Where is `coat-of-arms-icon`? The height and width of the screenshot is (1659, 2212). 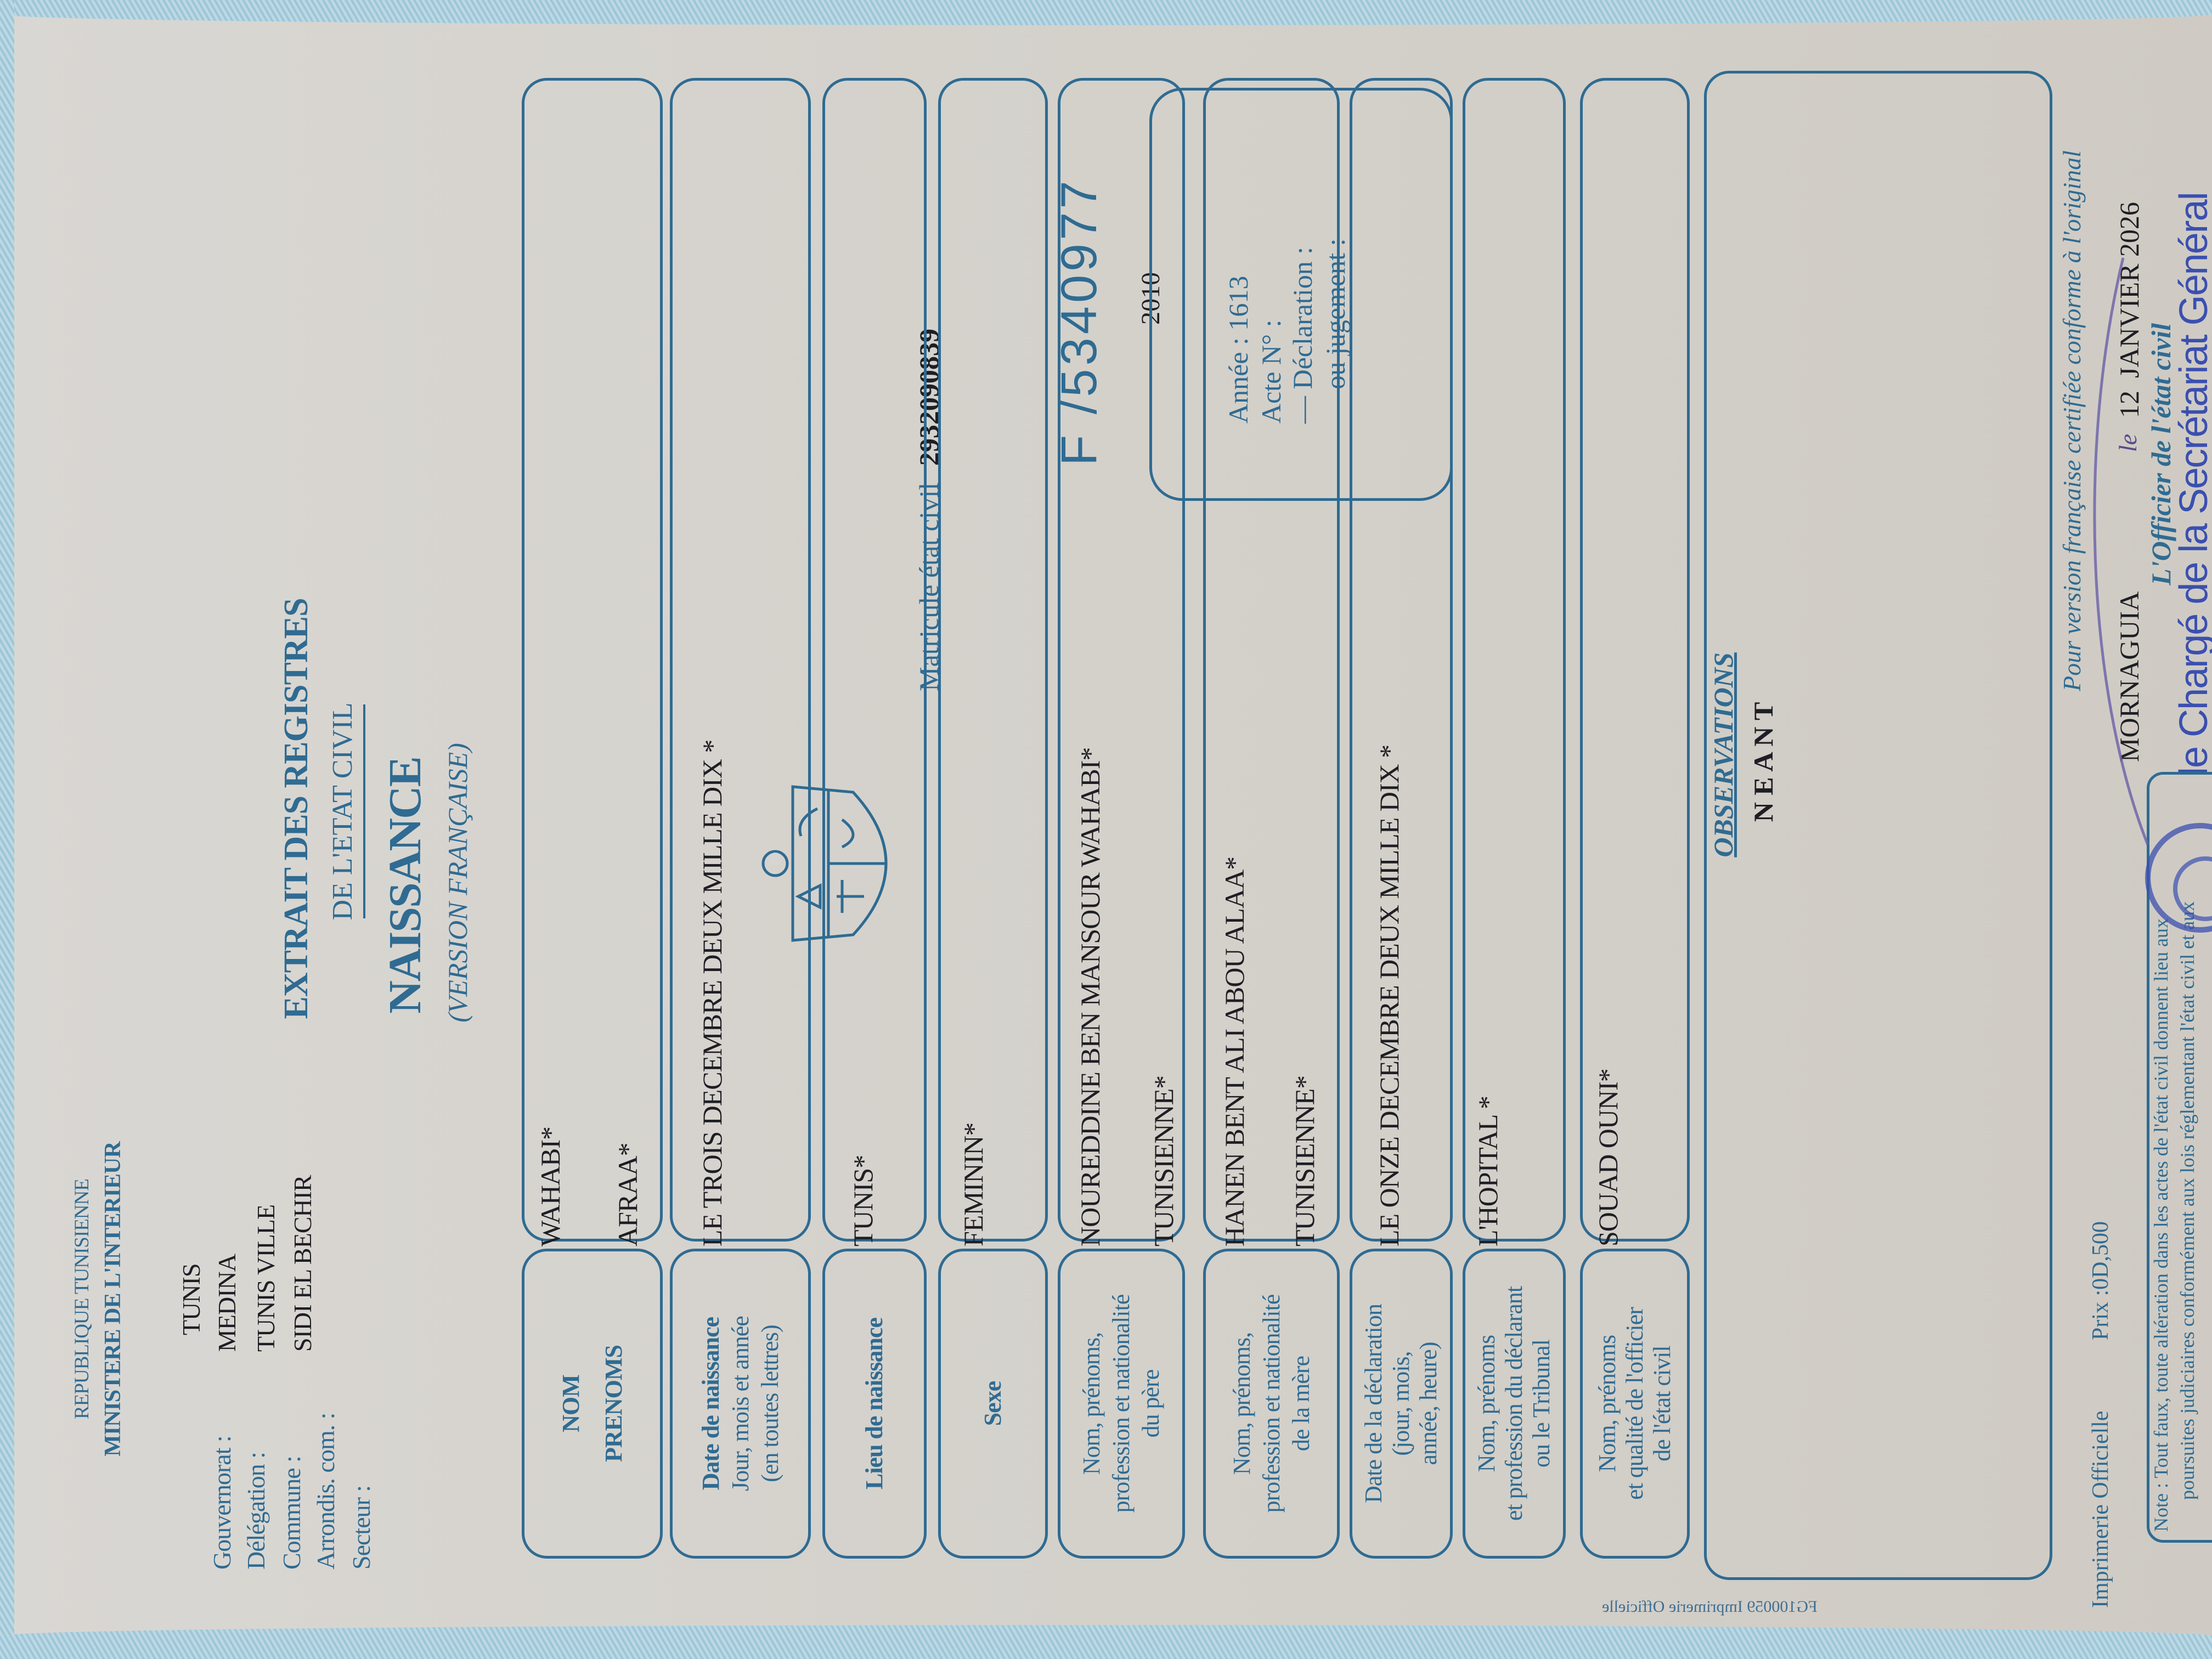
coat-of-arms-icon is located at coordinates (825, 864).